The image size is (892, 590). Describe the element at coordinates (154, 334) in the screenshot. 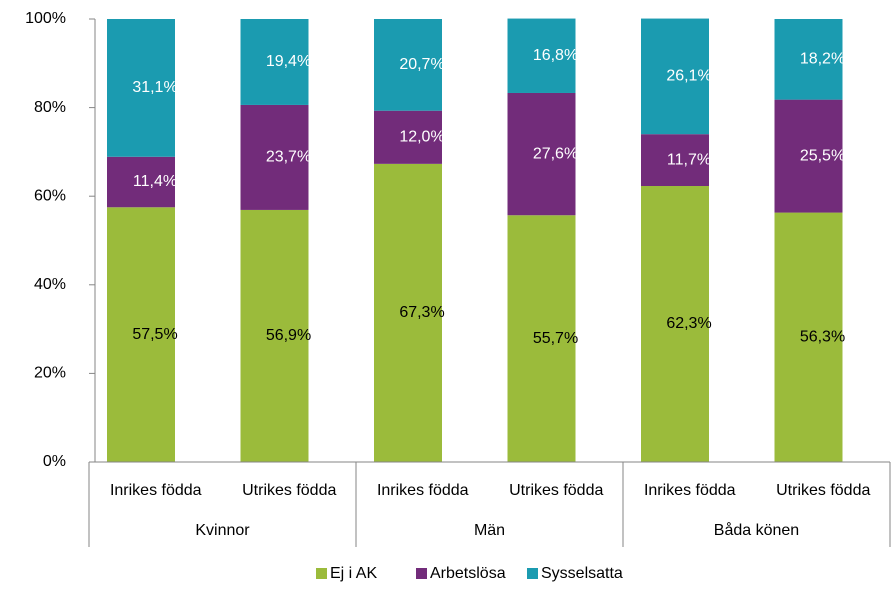

I see `value-label: 57,5%` at that location.